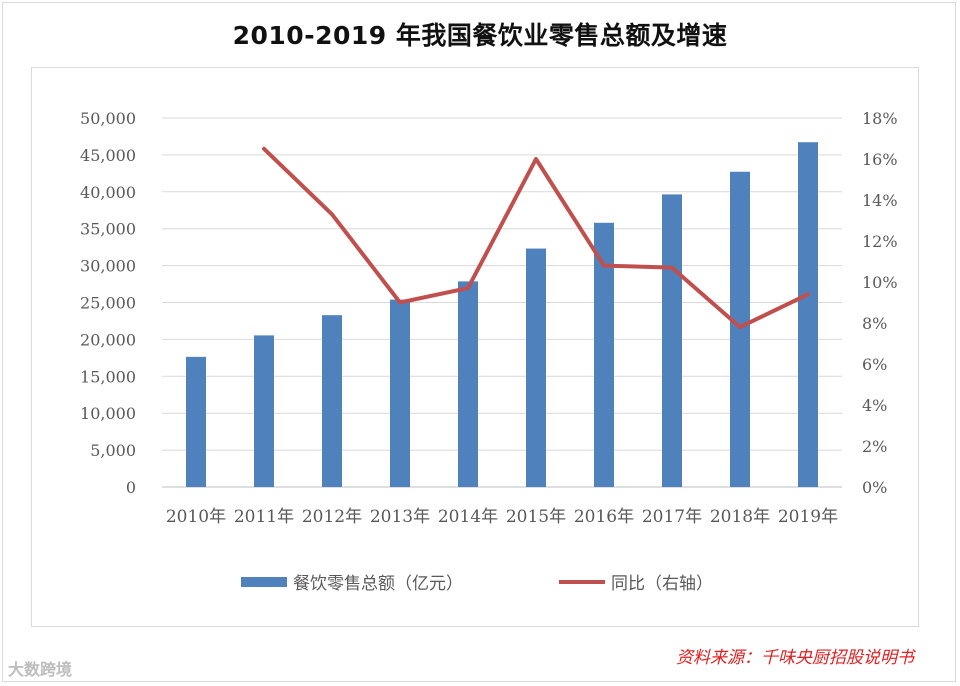 Image resolution: width=960 pixels, height=686 pixels. Describe the element at coordinates (874, 364) in the screenshot. I see `right-tick-label: 6%` at that location.